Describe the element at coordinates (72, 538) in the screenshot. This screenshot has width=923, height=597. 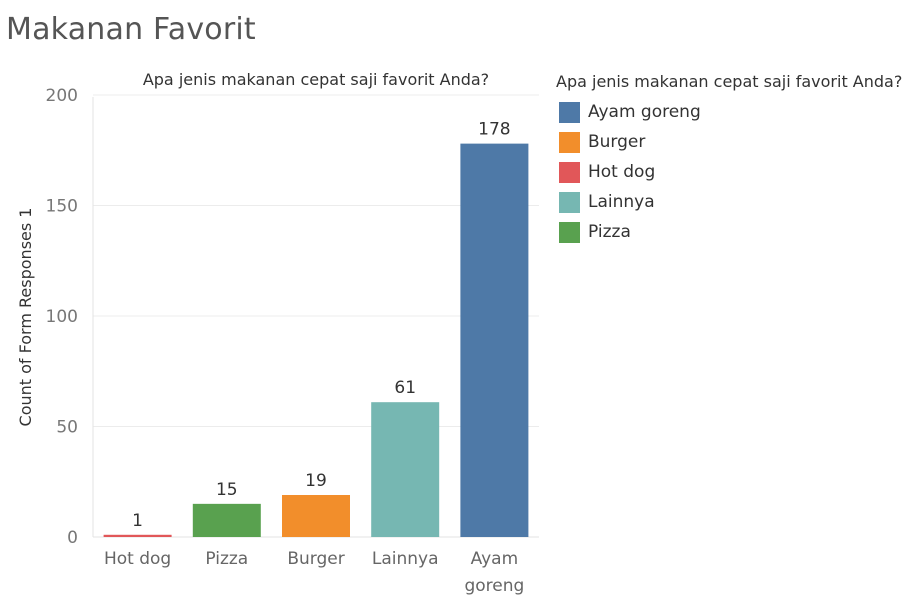
I see `y-tick-label: 0` at that location.